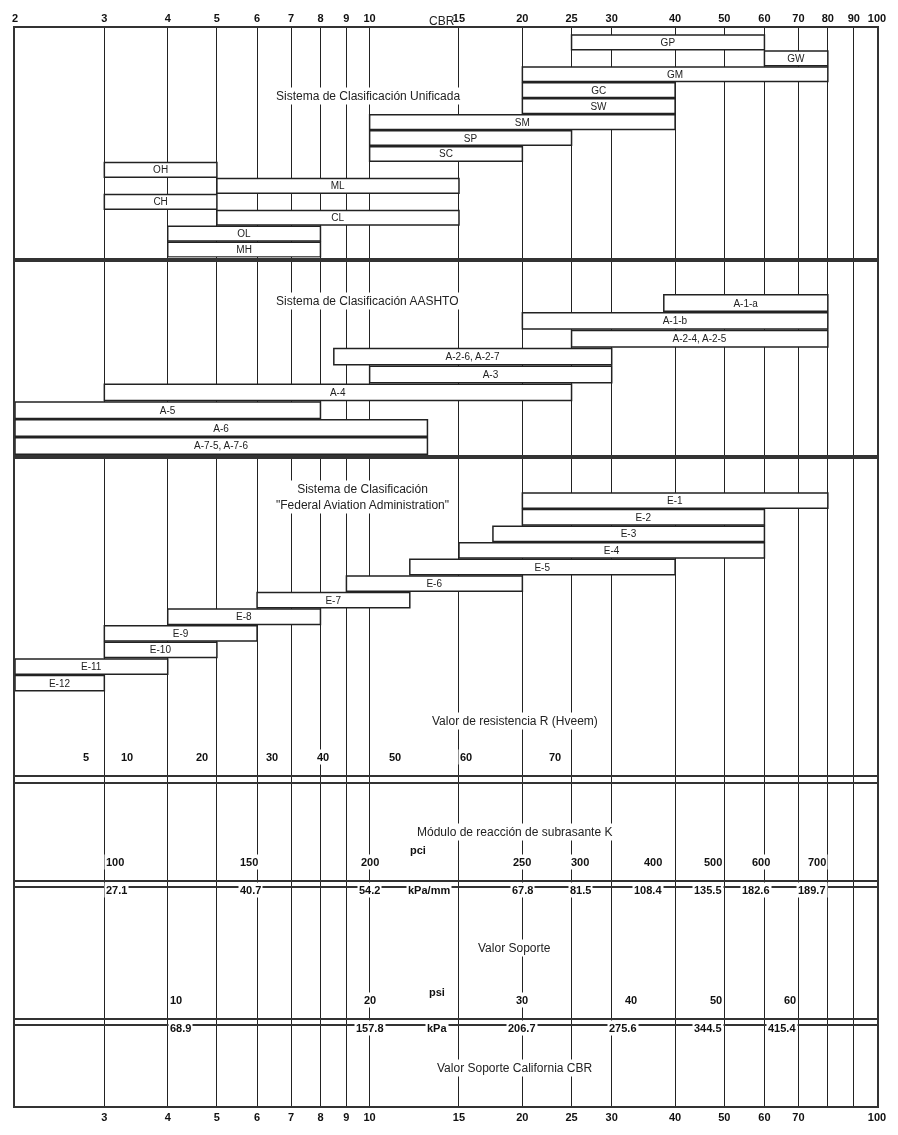  I want to click on text: Valor Soporte, so click(514, 948).